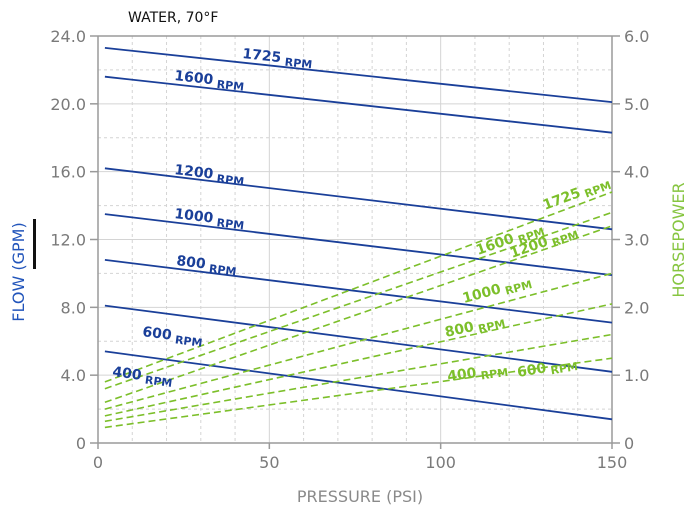 The height and width of the screenshot is (508, 692). What do you see at coordinates (98, 462) in the screenshot?
I see `x-tick-label: 0` at bounding box center [98, 462].